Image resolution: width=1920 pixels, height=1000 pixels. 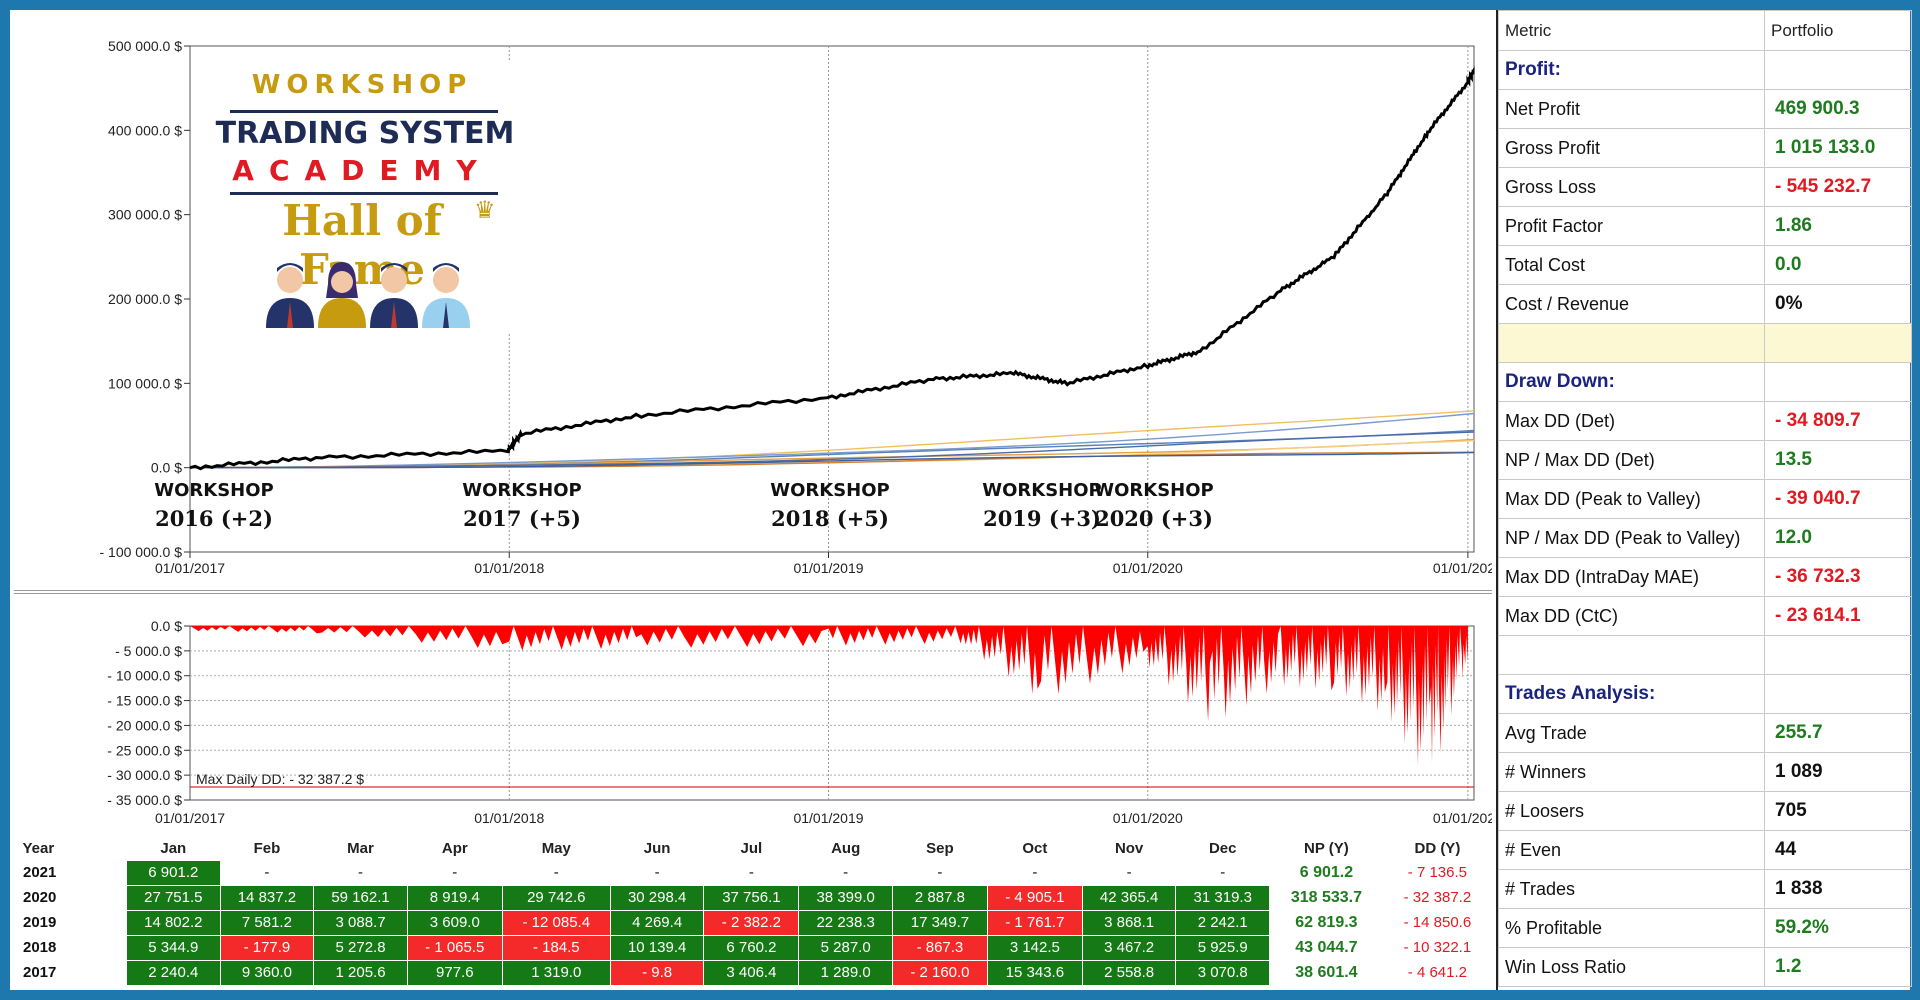 What do you see at coordinates (1705, 499) in the screenshot?
I see `metric-row: Max DD (Peak to Valley) - 39 040.7` at bounding box center [1705, 499].